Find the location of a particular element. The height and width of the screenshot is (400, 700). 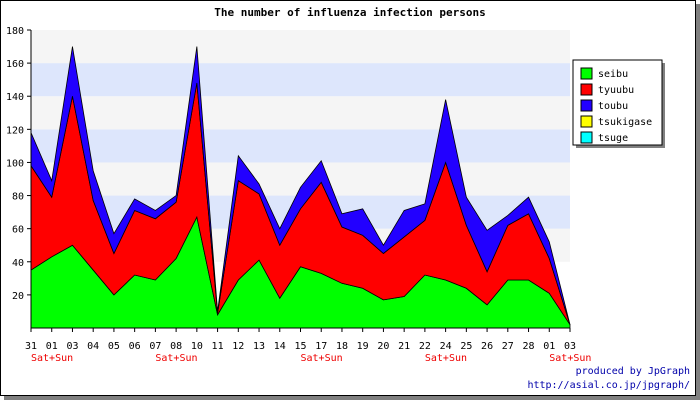

x-tick-label: 20 is located at coordinates (383, 346).